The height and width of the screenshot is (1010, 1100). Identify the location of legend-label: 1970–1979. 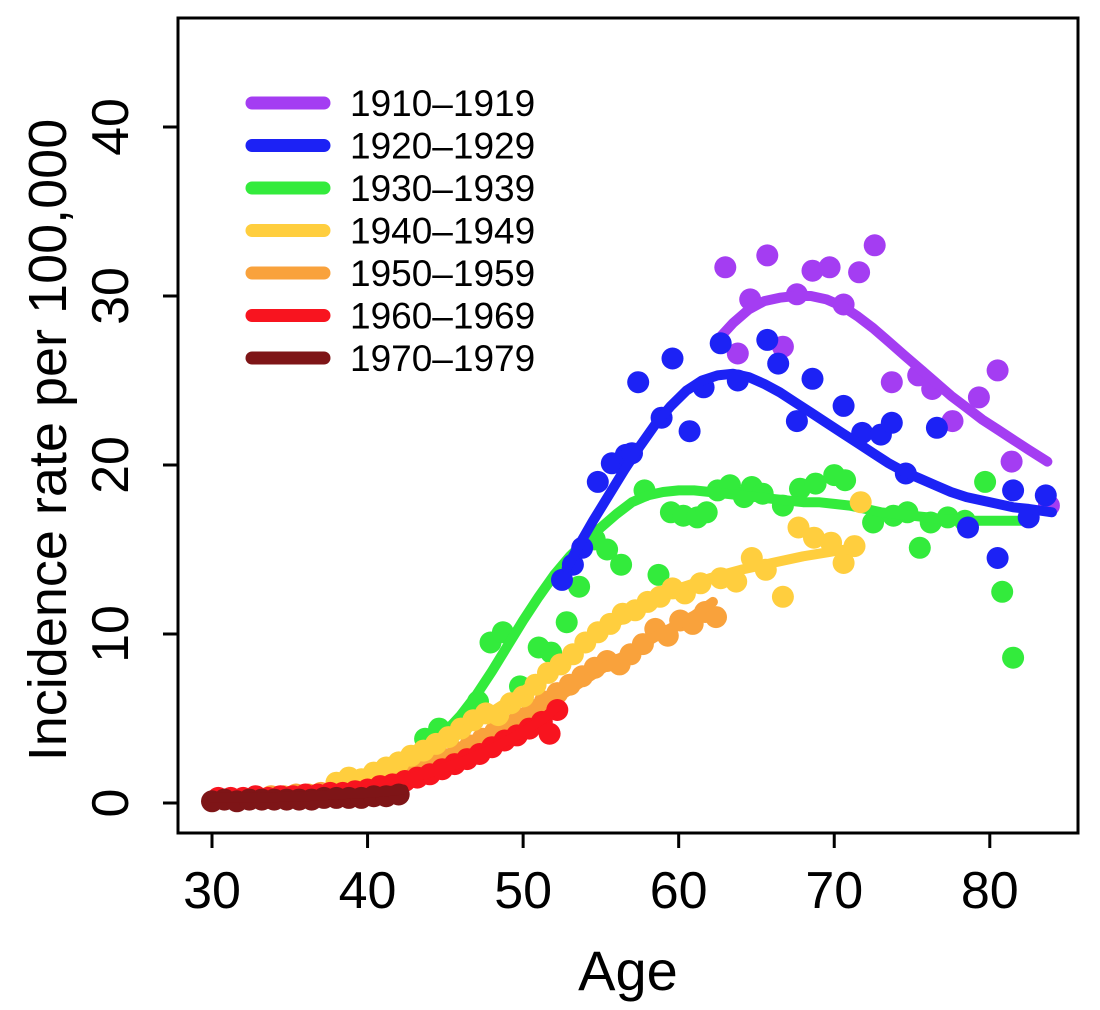
(442, 358).